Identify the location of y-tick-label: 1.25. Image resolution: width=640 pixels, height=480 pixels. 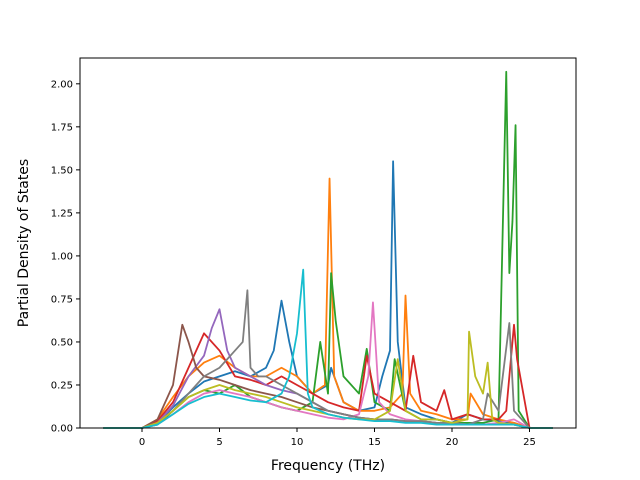
(62, 213).